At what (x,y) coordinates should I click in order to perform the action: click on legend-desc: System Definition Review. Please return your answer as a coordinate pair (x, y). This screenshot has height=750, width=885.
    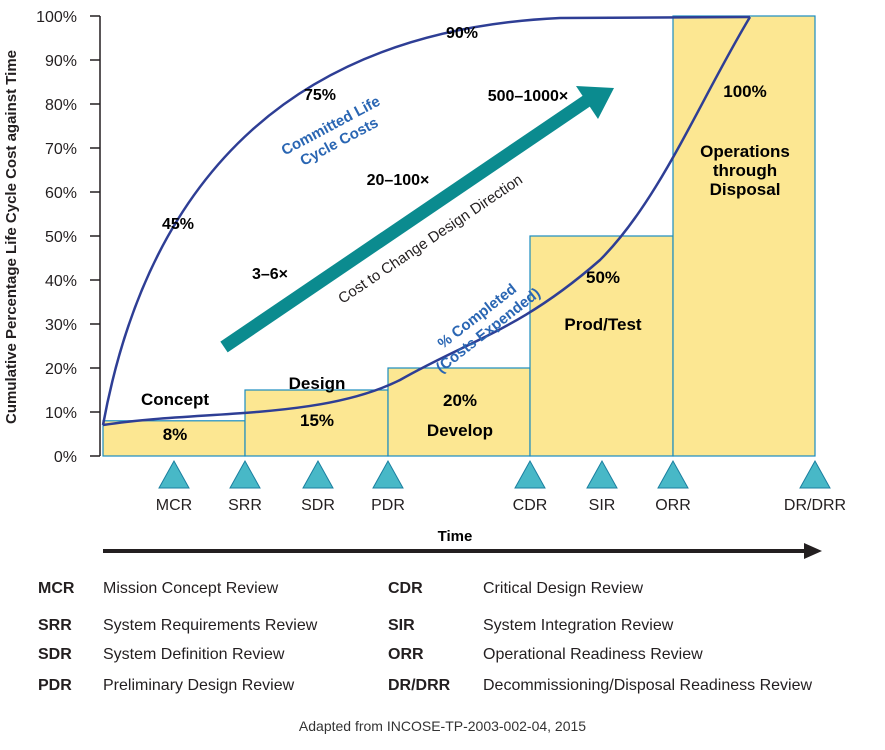
    Looking at the image, I should click on (194, 654).